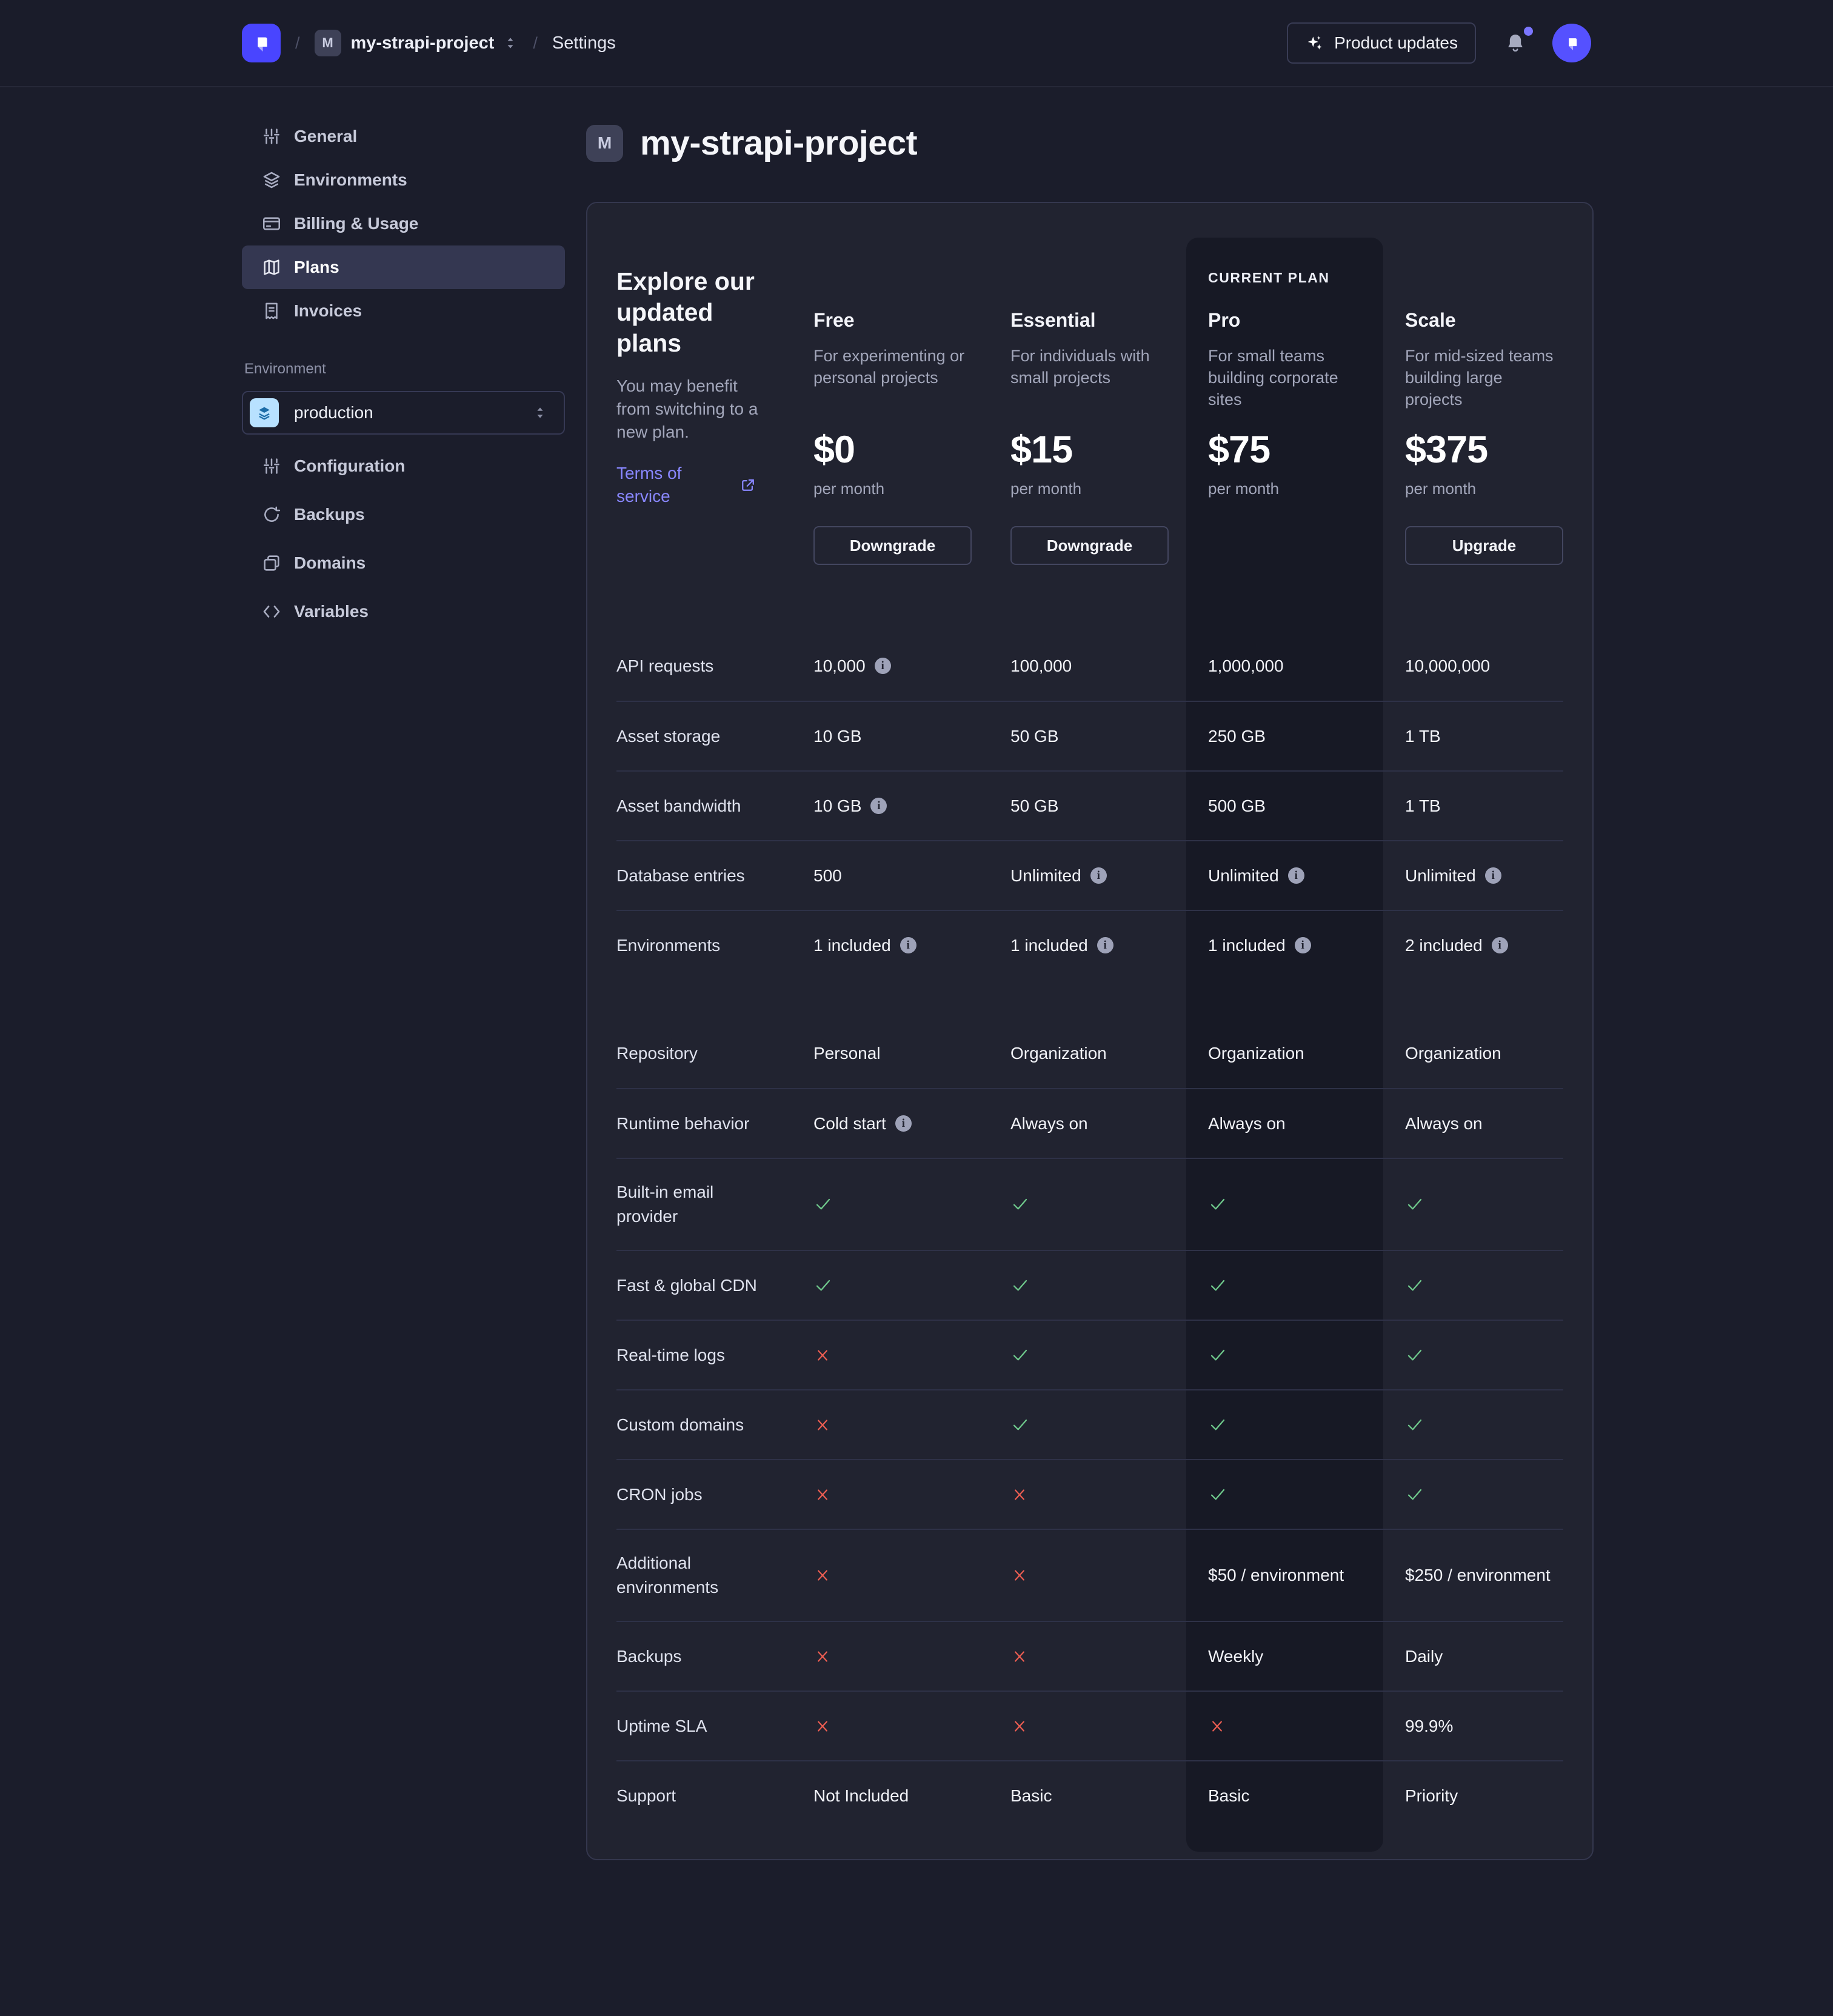 The image size is (1833, 2016). Describe the element at coordinates (356, 223) in the screenshot. I see `sidebar-item-label: Billing & Usage` at that location.